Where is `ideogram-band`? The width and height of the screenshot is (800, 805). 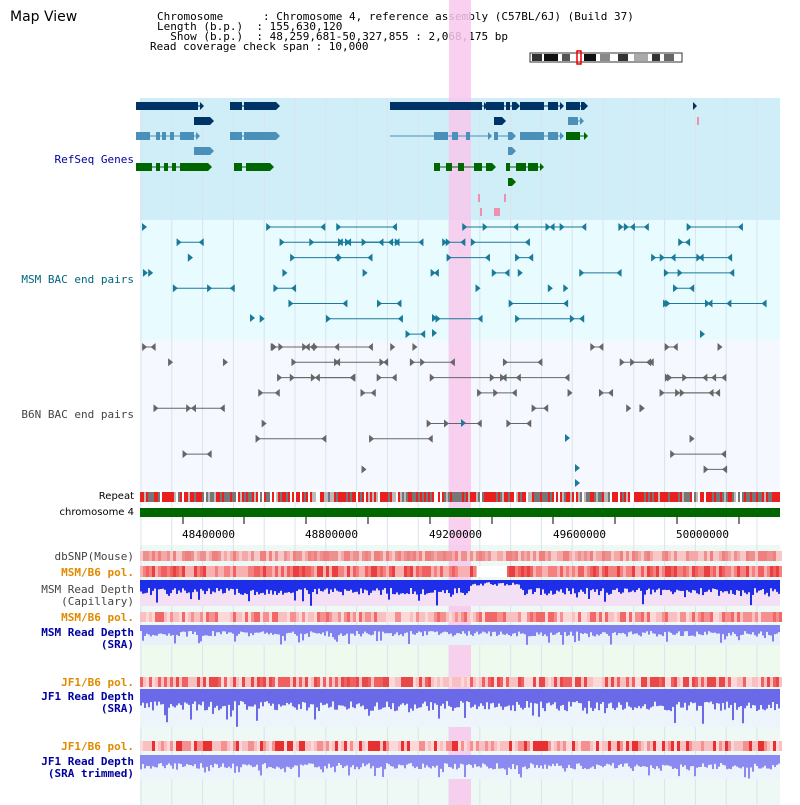
ideogram-band is located at coordinates (656, 57).